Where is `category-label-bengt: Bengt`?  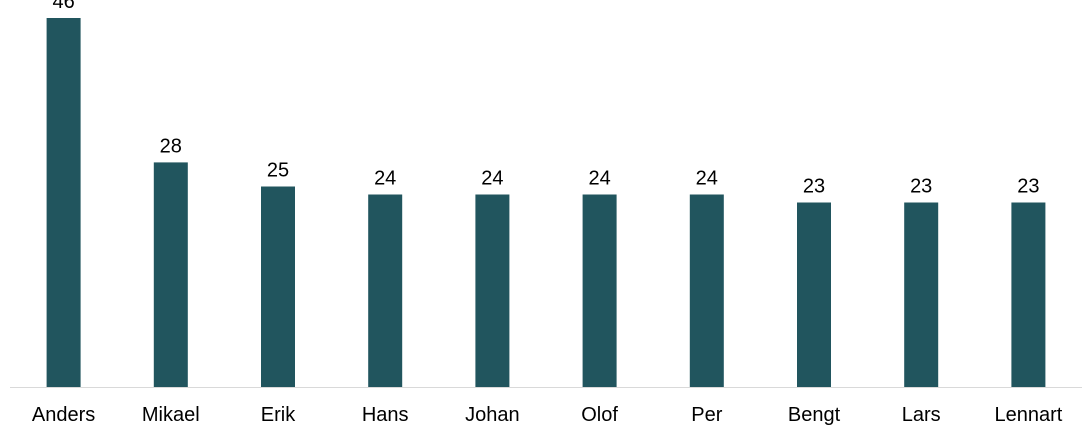 category-label-bengt: Bengt is located at coordinates (814, 415).